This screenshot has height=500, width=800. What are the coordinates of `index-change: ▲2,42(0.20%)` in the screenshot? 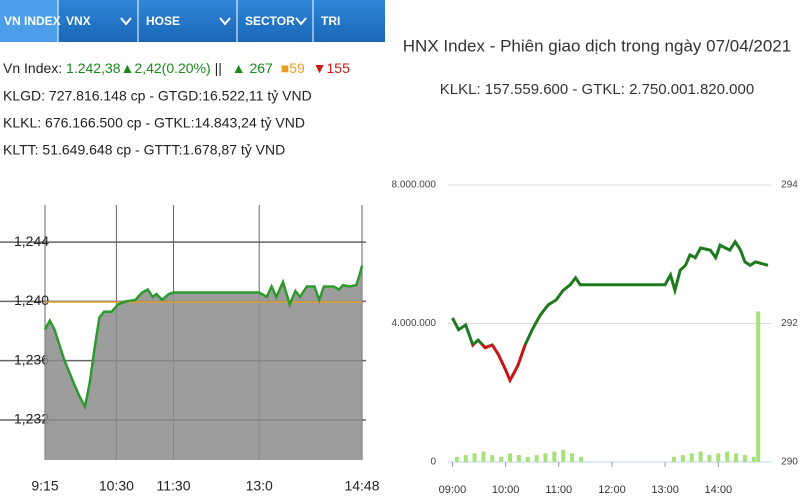 It's located at (166, 68).